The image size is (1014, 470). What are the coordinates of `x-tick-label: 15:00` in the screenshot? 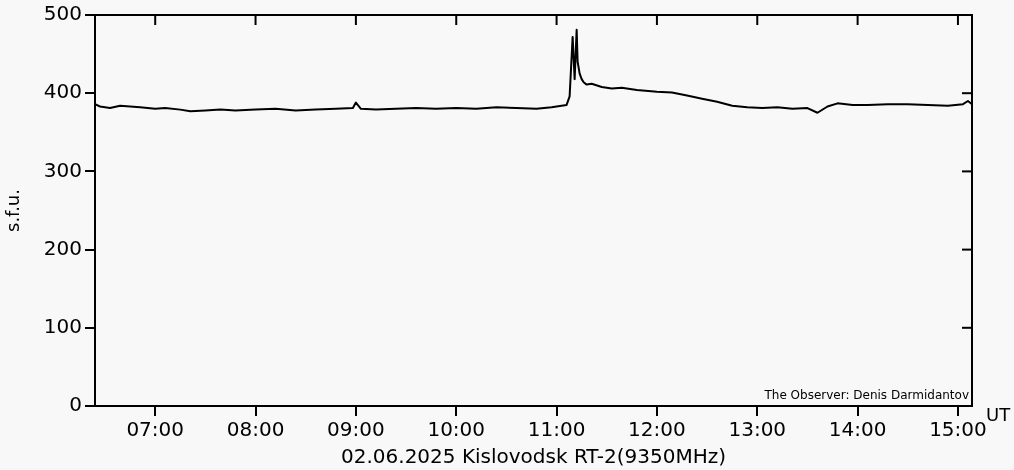 It's located at (958, 429).